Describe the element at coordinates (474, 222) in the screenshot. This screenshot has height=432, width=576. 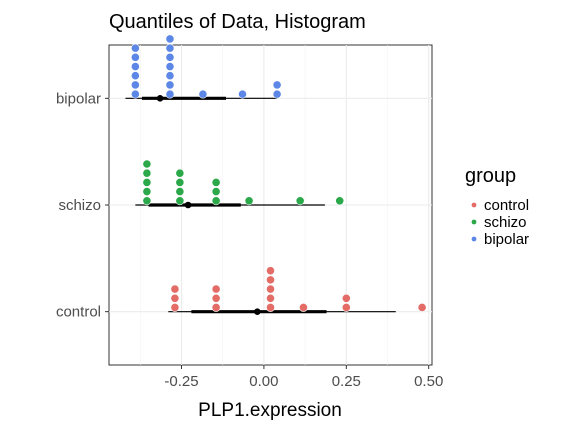
I see `legend-key-schizo` at that location.